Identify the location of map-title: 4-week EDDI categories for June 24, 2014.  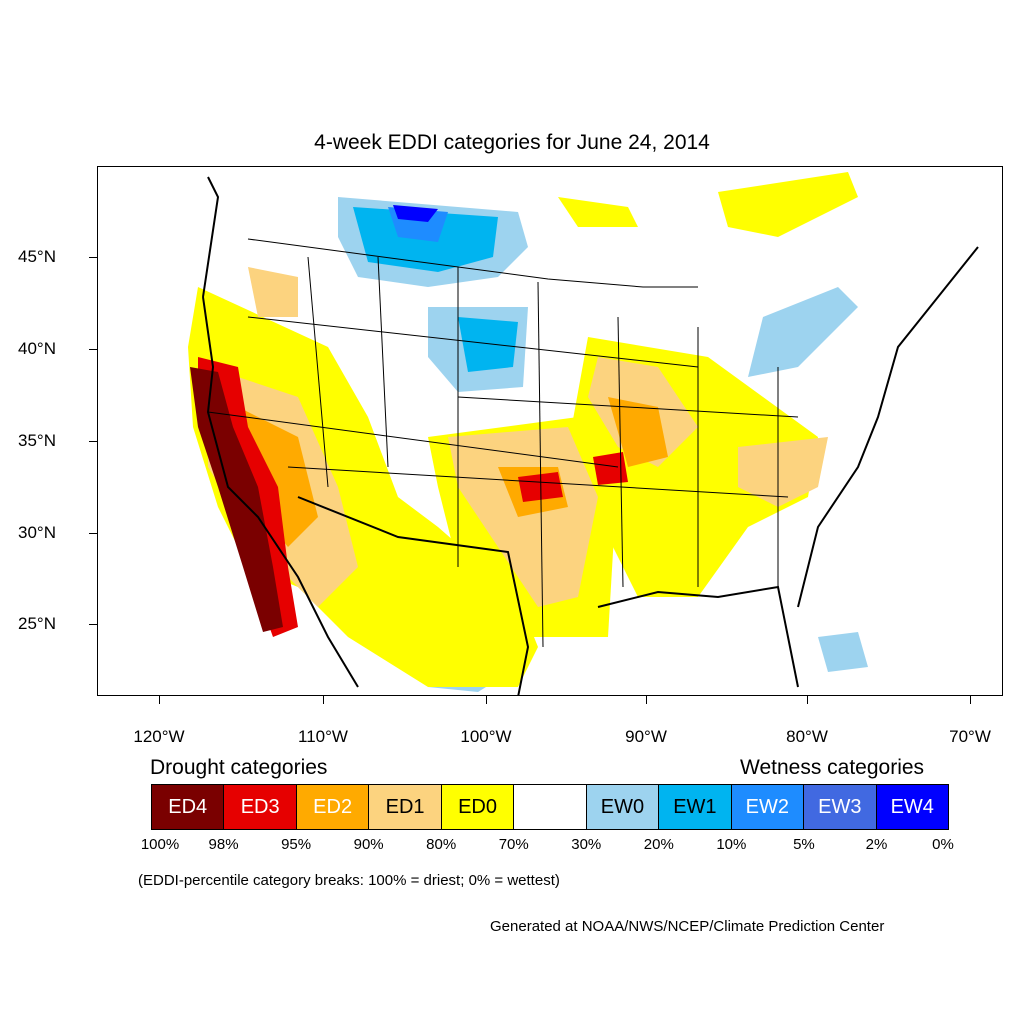
(512, 142).